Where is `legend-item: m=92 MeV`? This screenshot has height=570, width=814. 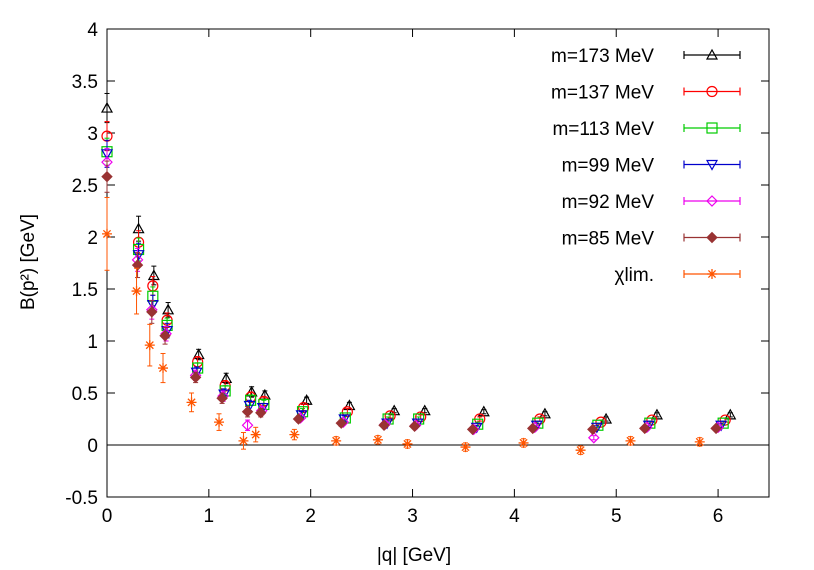
legend-item: m=92 MeV is located at coordinates (651, 202).